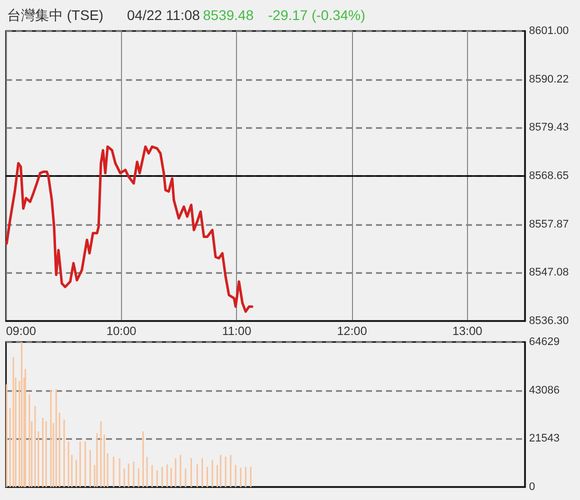  Describe the element at coordinates (544, 342) in the screenshot. I see `y-tick-label: 64629` at that location.